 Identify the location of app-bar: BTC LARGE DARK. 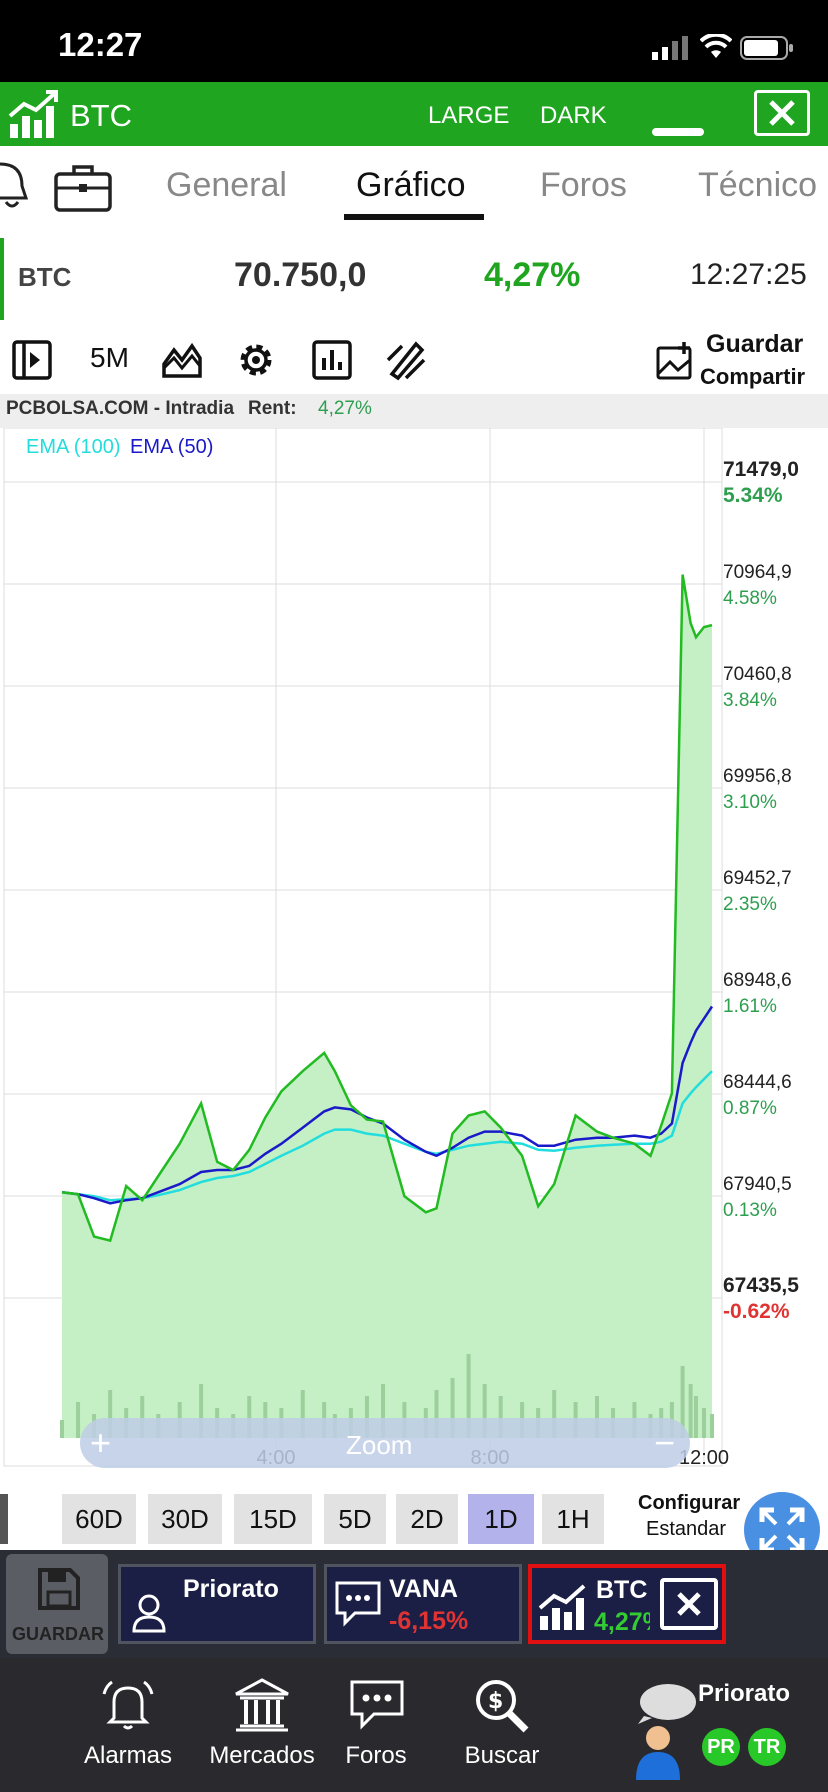
(414, 114).